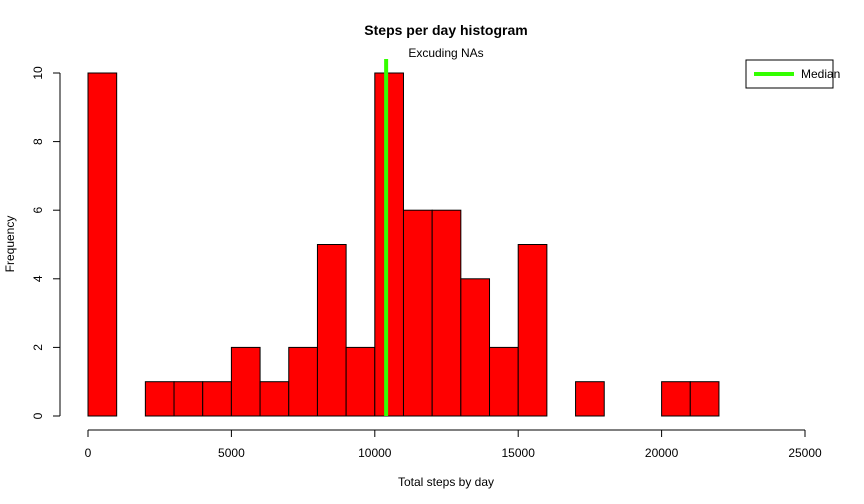  What do you see at coordinates (38, 141) in the screenshot?
I see `y-tick-label: 8` at bounding box center [38, 141].